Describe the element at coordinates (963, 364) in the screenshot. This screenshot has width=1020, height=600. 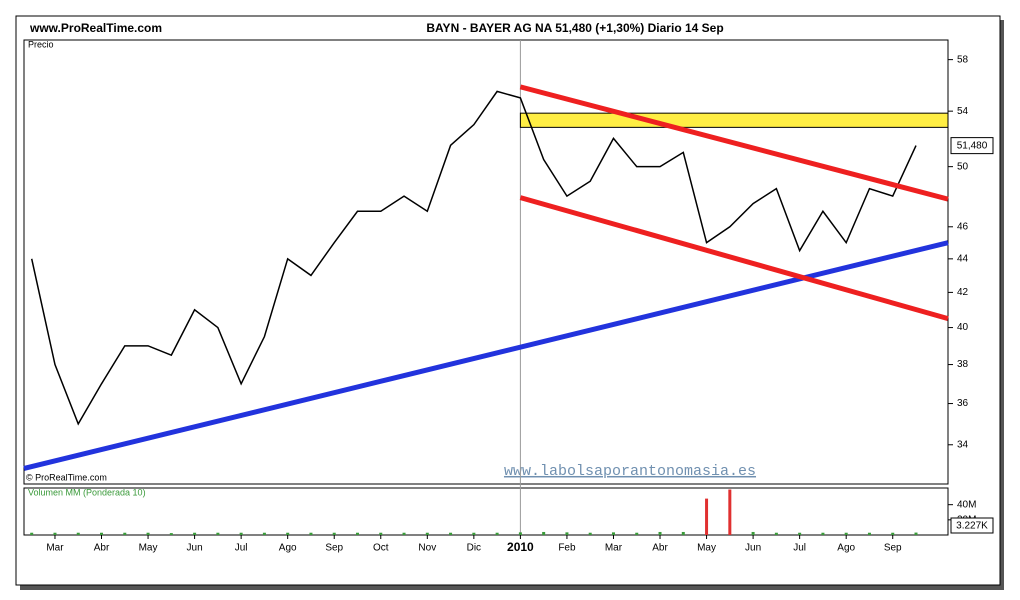
I see `y-tick-label: 38` at that location.